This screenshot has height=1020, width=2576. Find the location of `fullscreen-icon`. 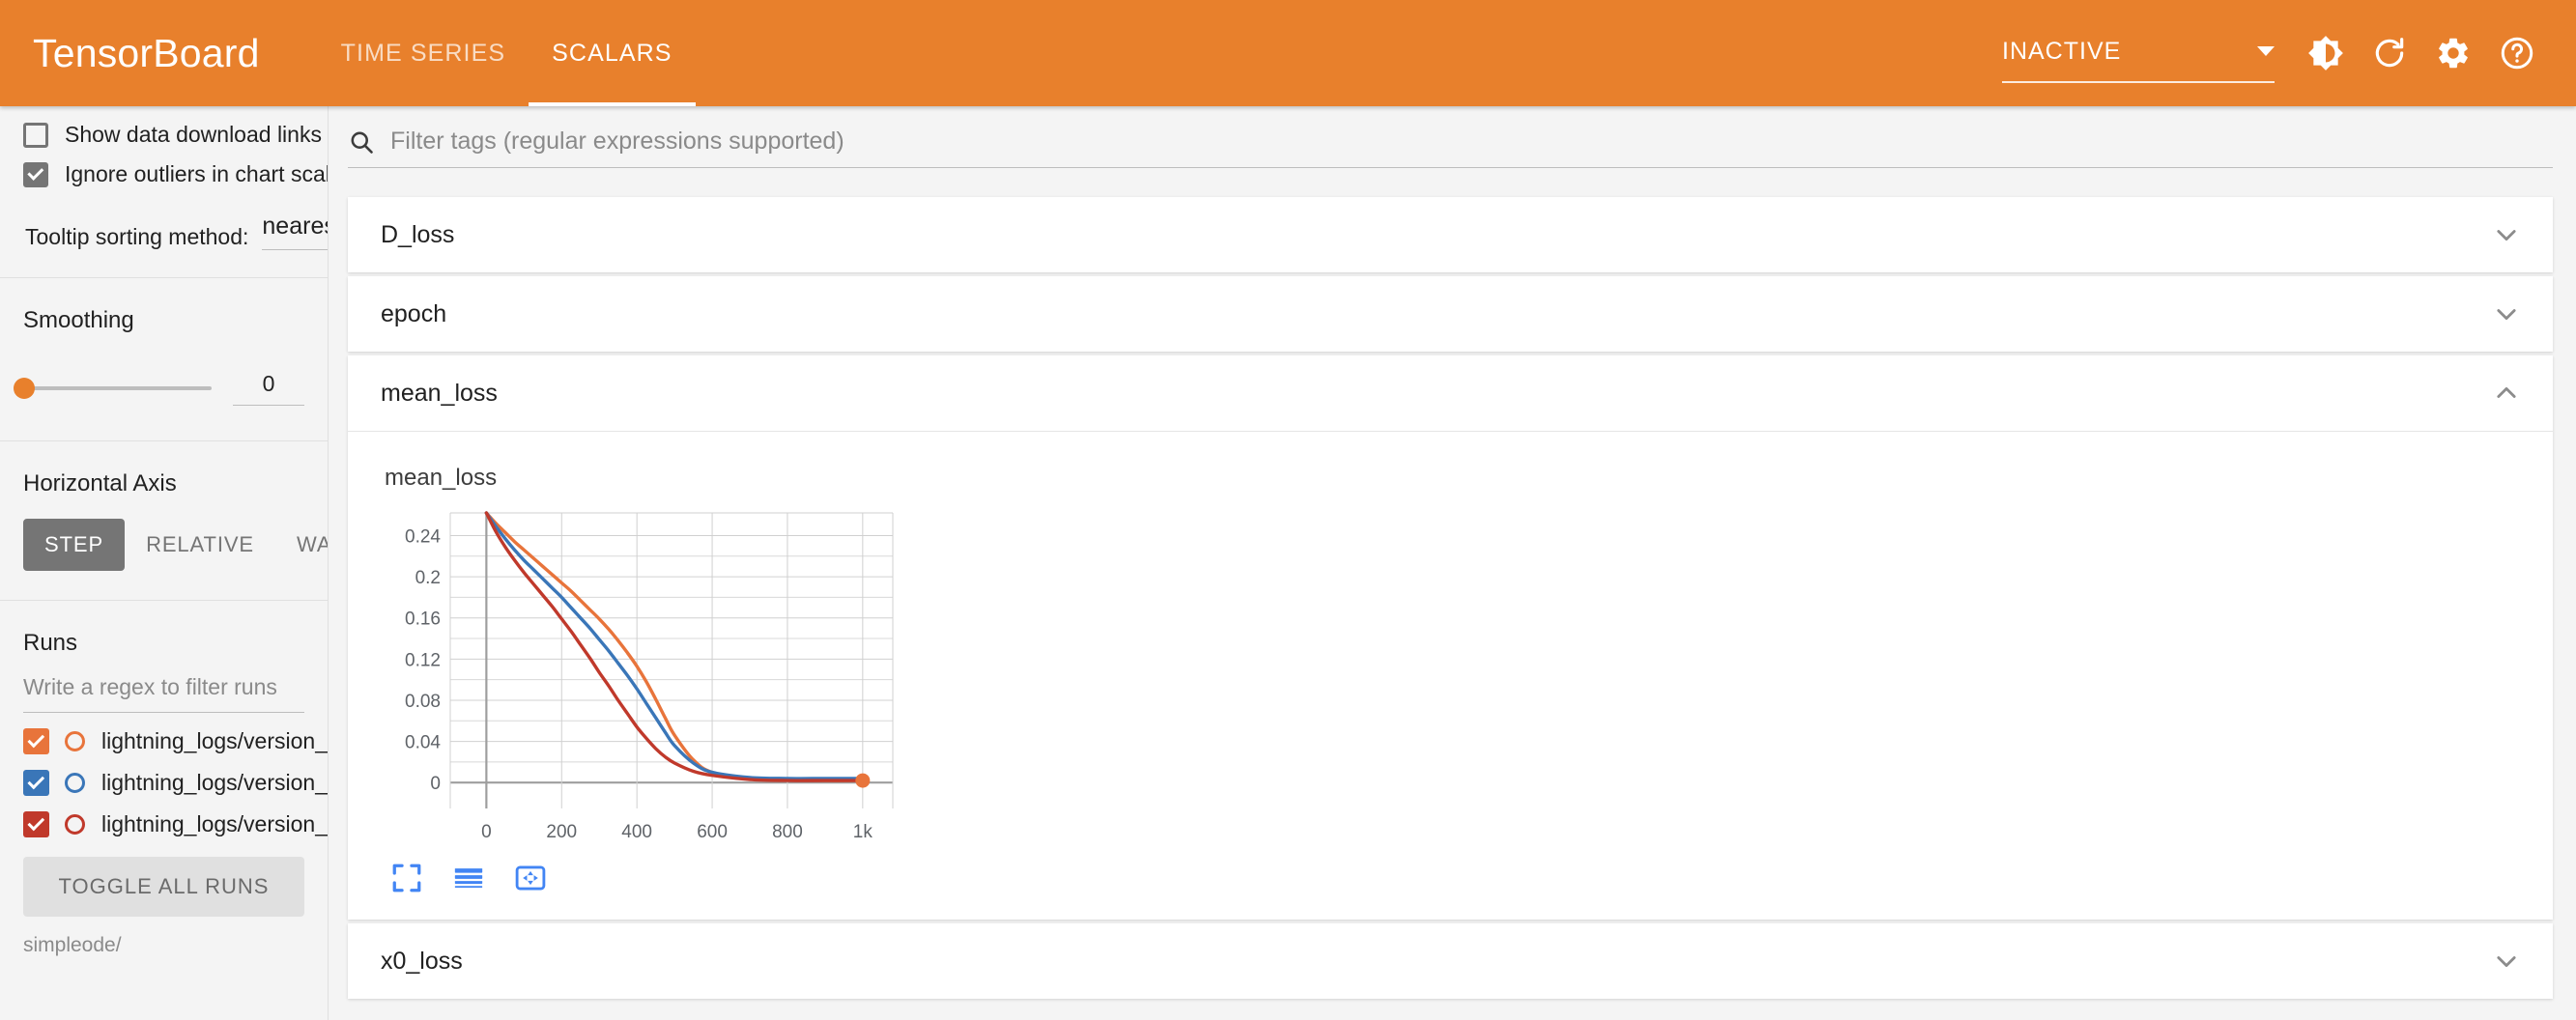

fullscreen-icon is located at coordinates (407, 878).